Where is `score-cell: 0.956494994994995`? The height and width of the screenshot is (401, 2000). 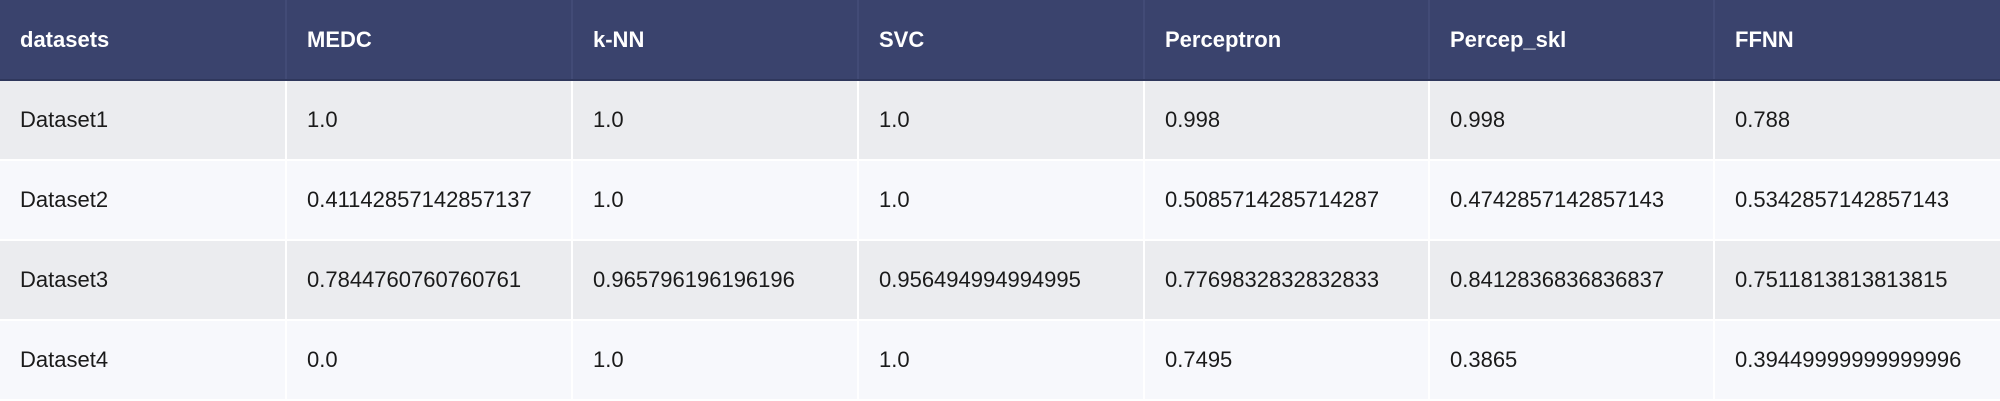
score-cell: 0.956494994994995 is located at coordinates (1001, 280).